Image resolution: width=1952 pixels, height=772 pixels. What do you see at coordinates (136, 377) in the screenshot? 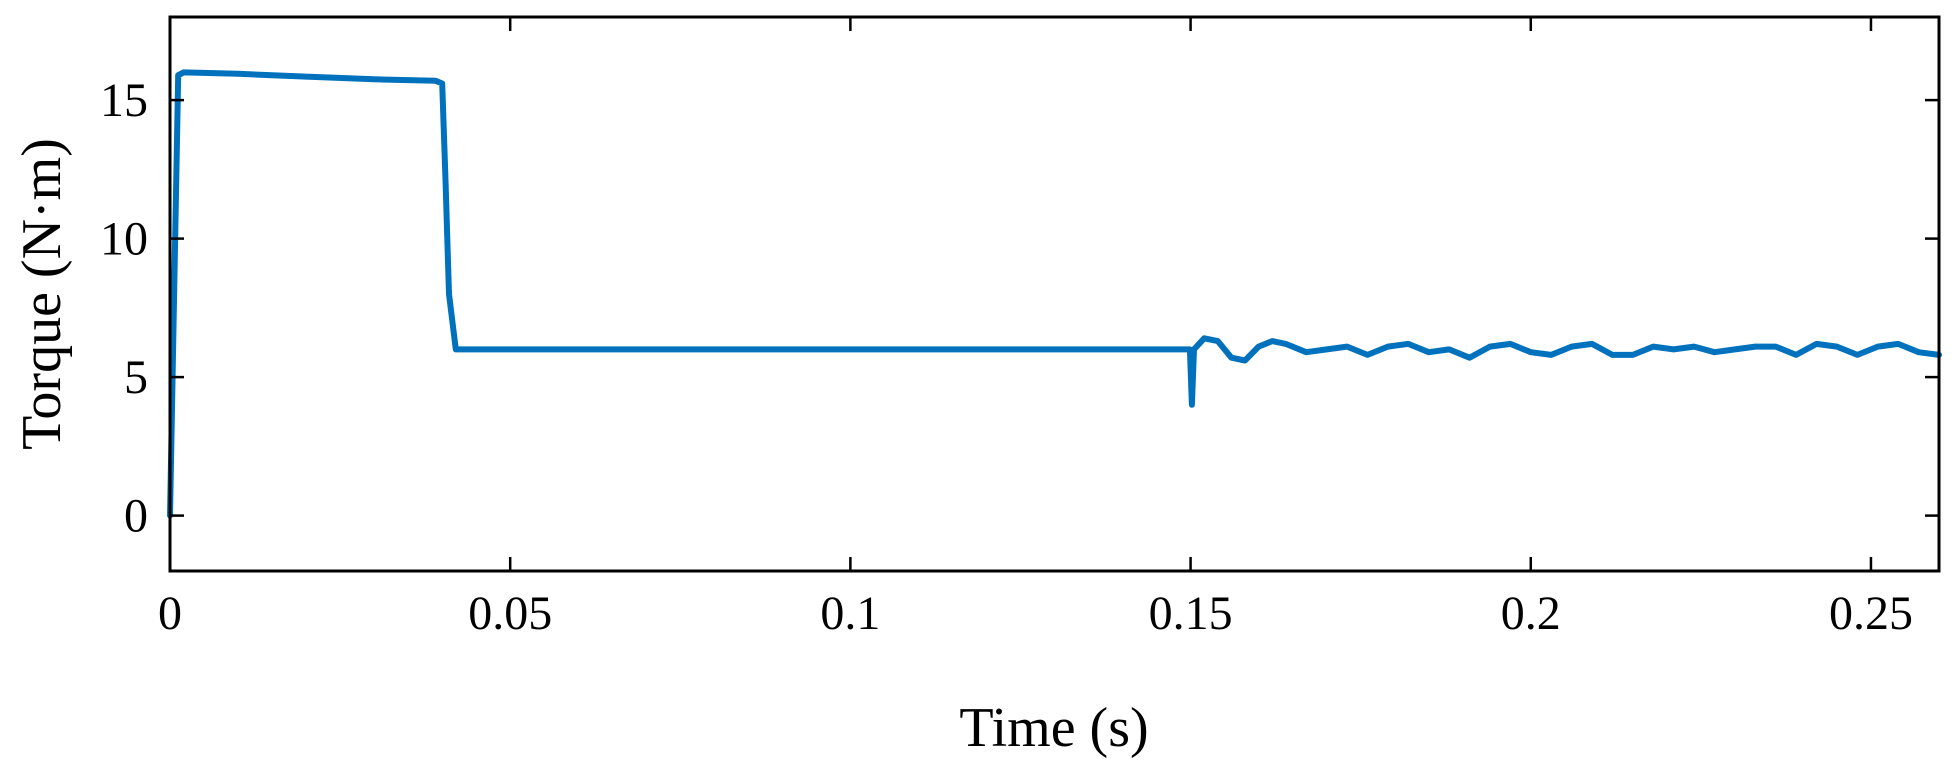
I see `y-tick-label: 5` at bounding box center [136, 377].